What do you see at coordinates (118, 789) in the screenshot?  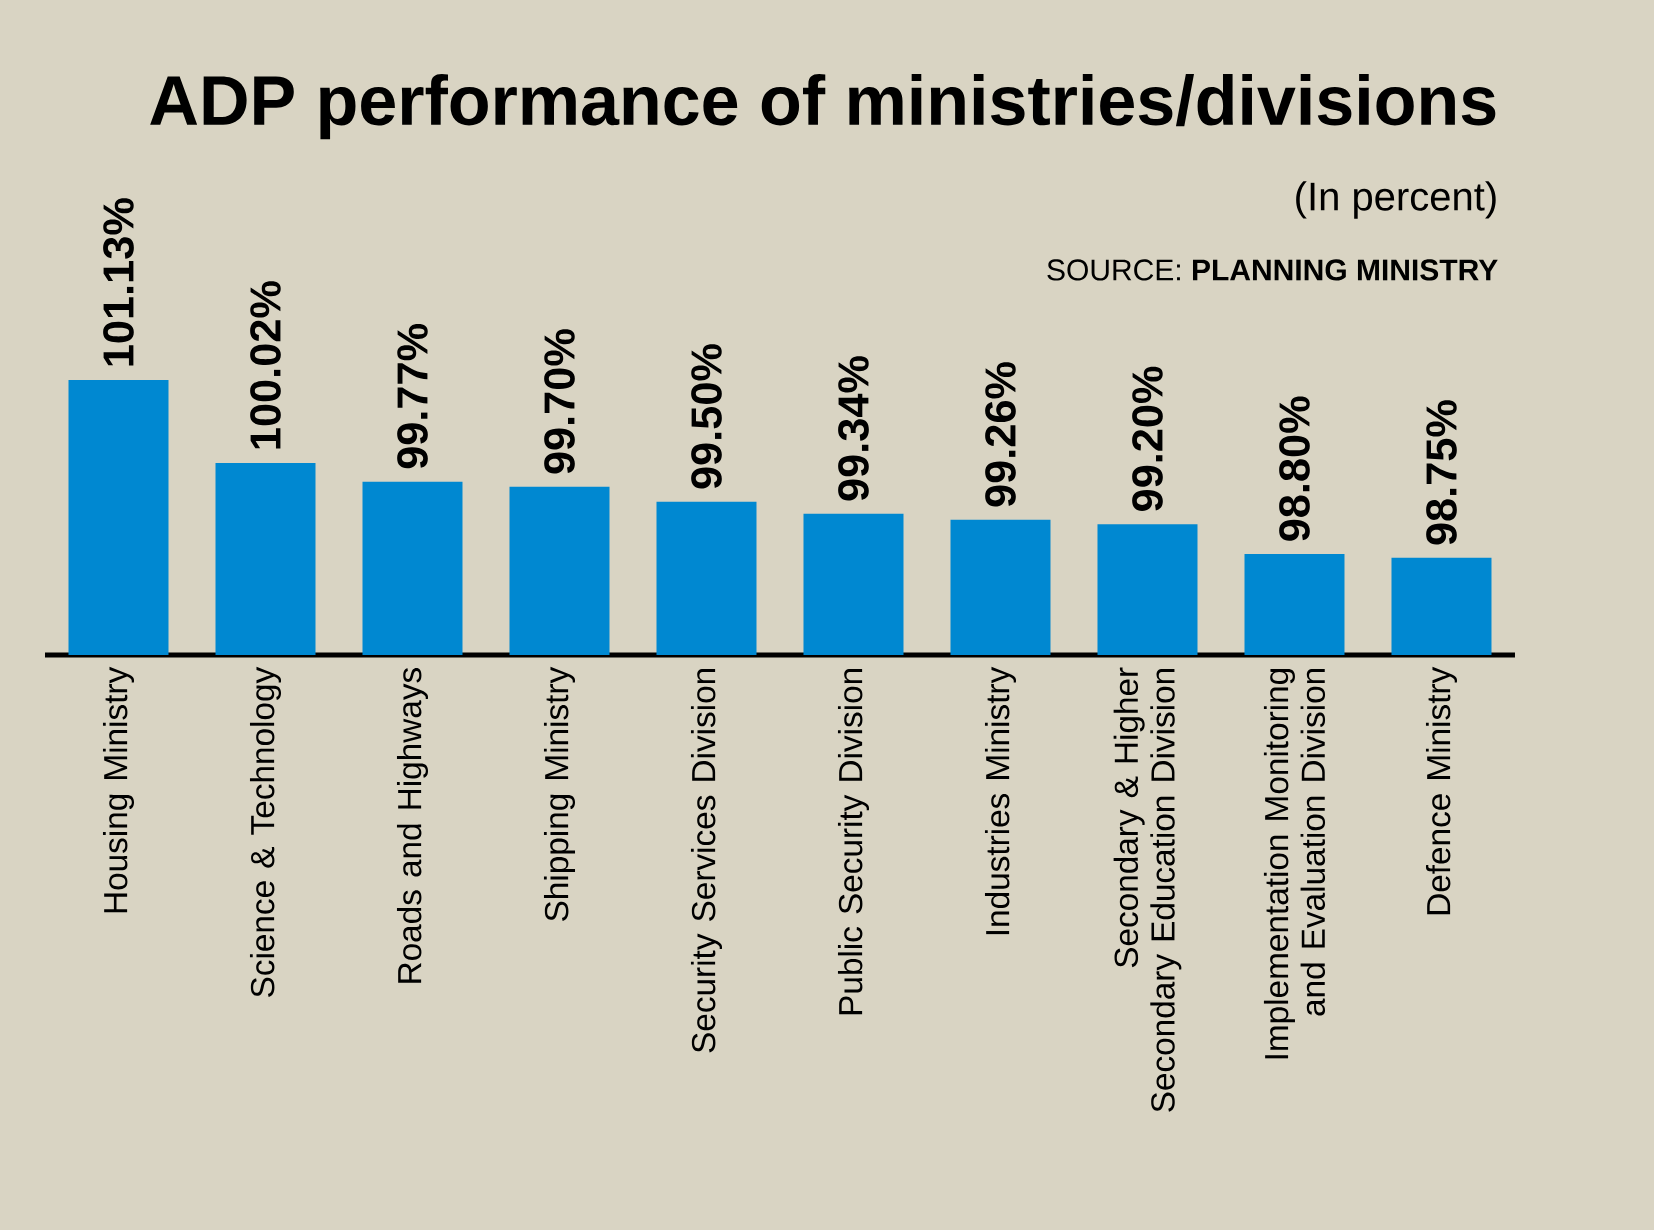 I see `x-tick-label: Housing Ministry` at bounding box center [118, 789].